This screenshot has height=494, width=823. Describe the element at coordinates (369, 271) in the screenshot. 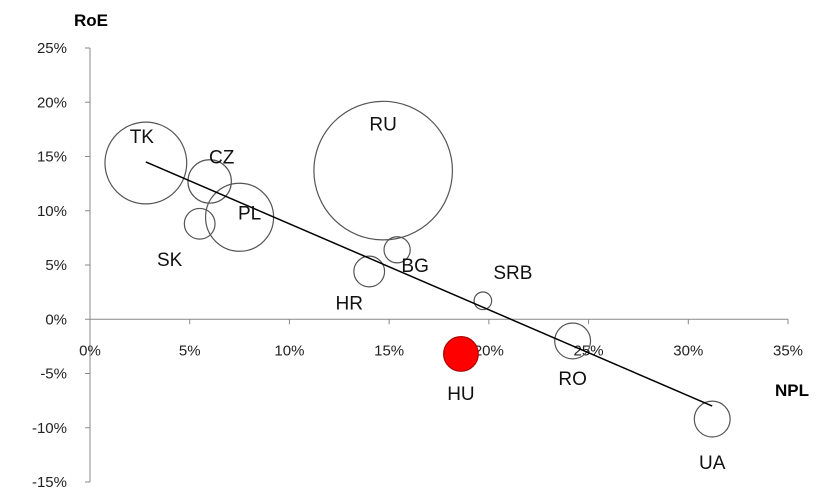

I see `bubble-hr` at that location.